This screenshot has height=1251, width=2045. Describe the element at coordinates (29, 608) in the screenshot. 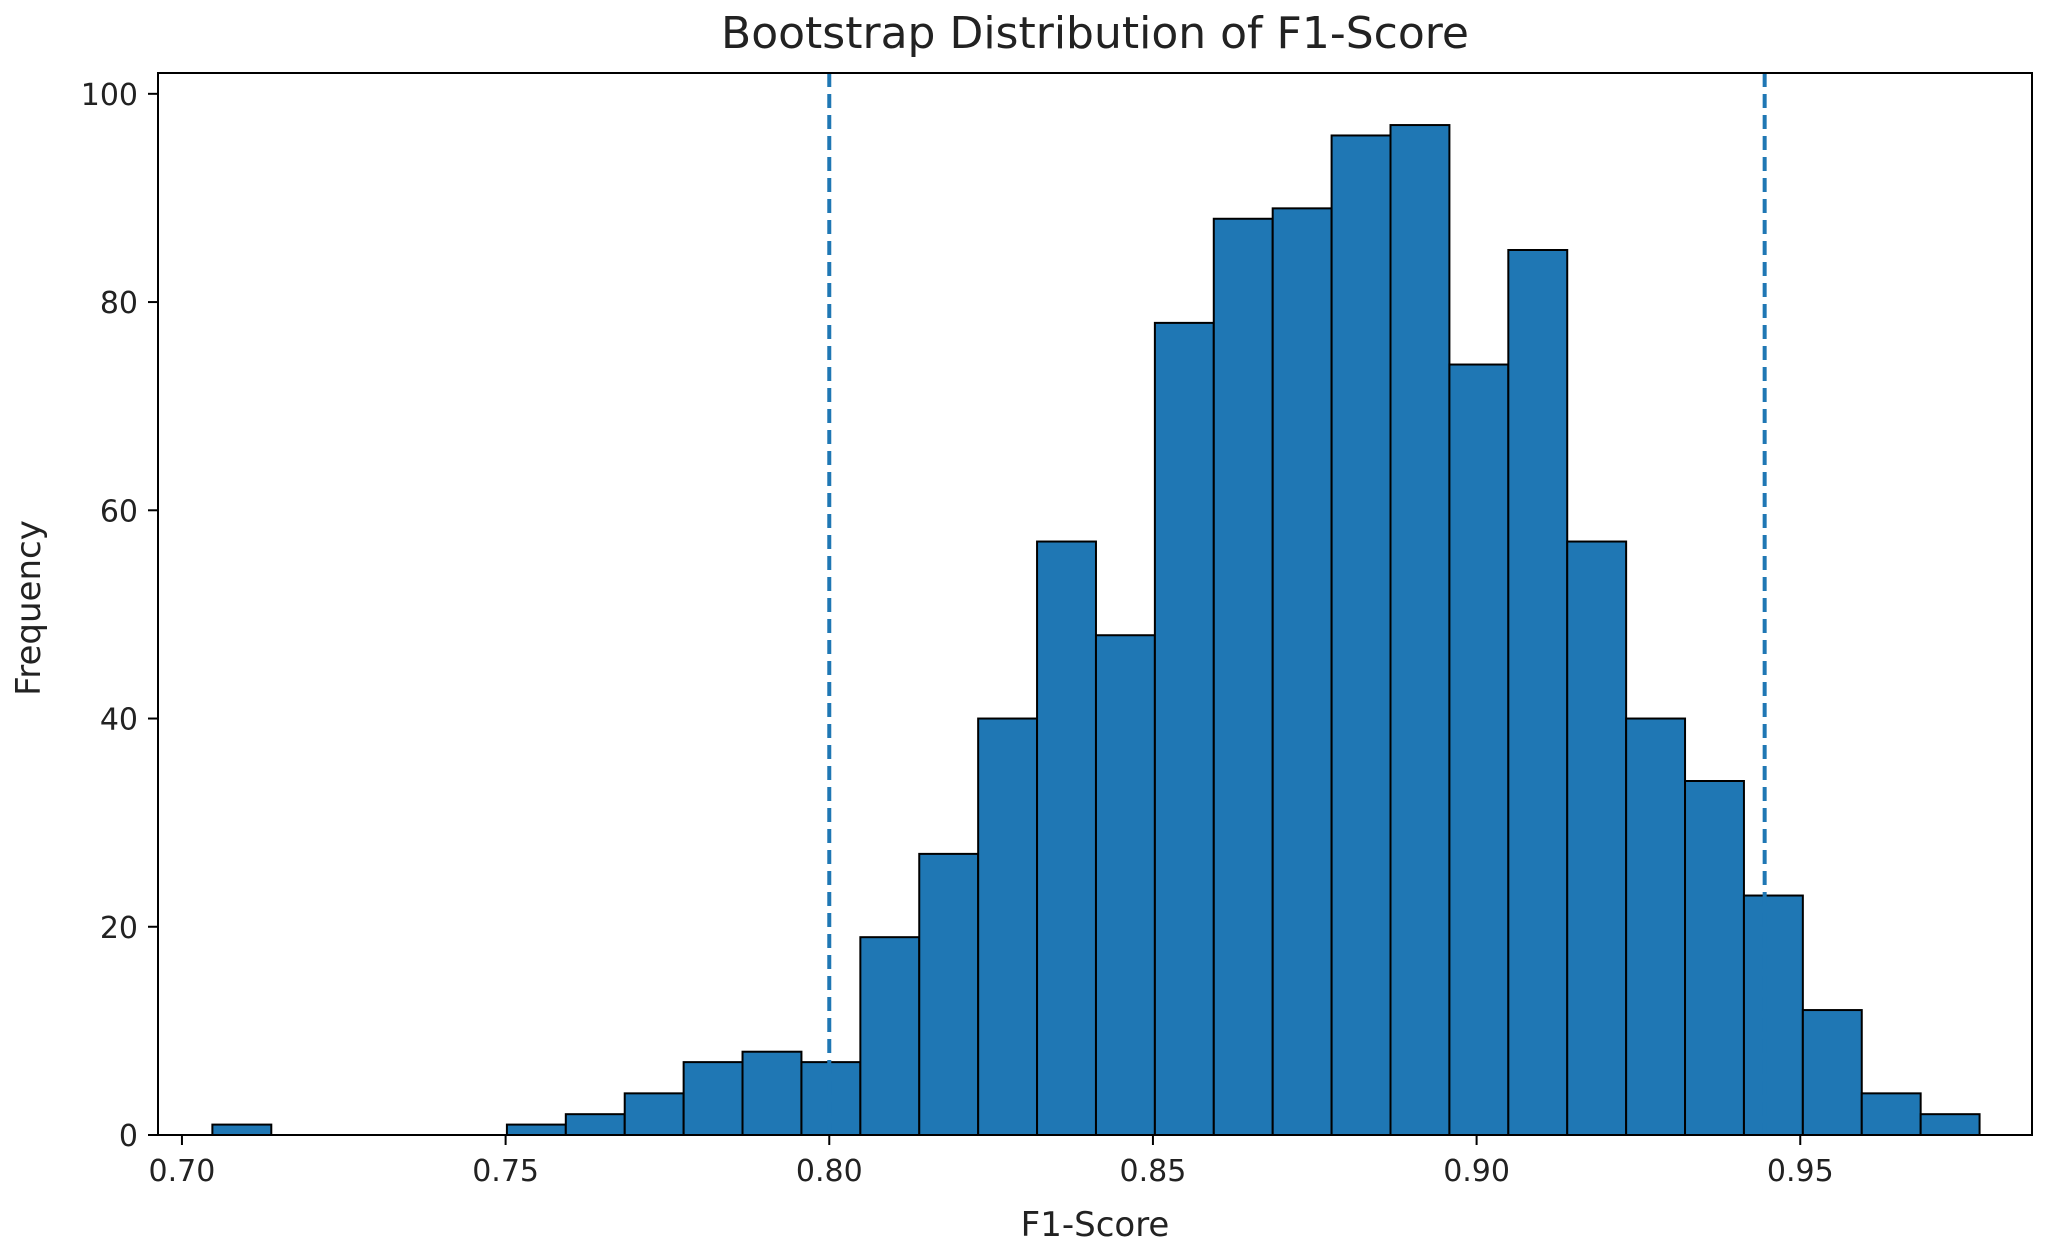

I see `y-axis-label: Frequency` at that location.